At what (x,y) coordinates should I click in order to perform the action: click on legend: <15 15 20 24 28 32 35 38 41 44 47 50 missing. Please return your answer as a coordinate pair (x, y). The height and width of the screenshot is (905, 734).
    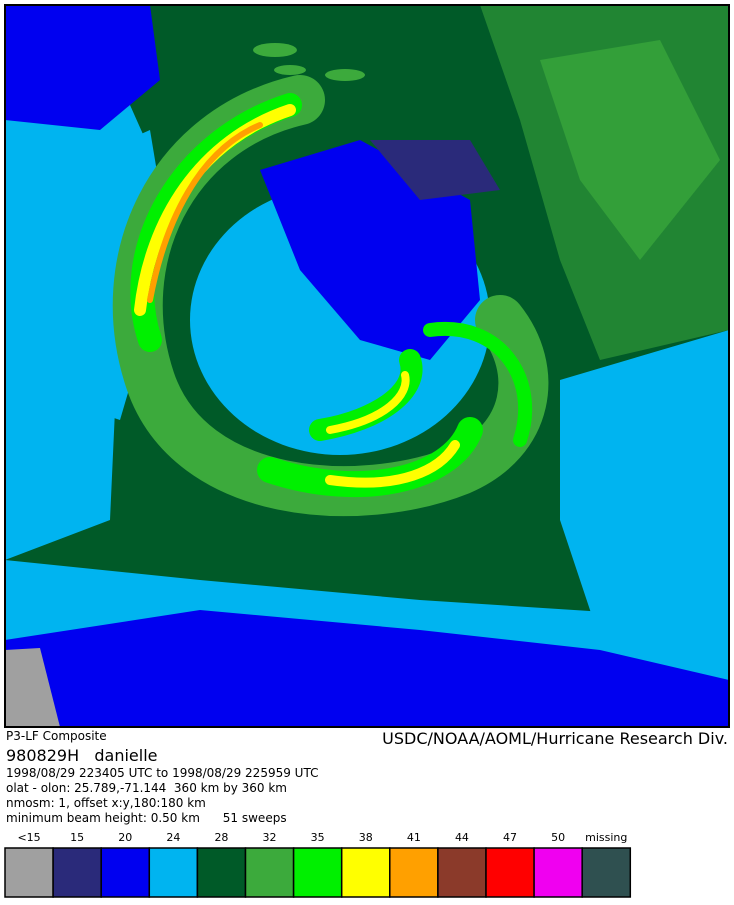
    Looking at the image, I should click on (318, 864).